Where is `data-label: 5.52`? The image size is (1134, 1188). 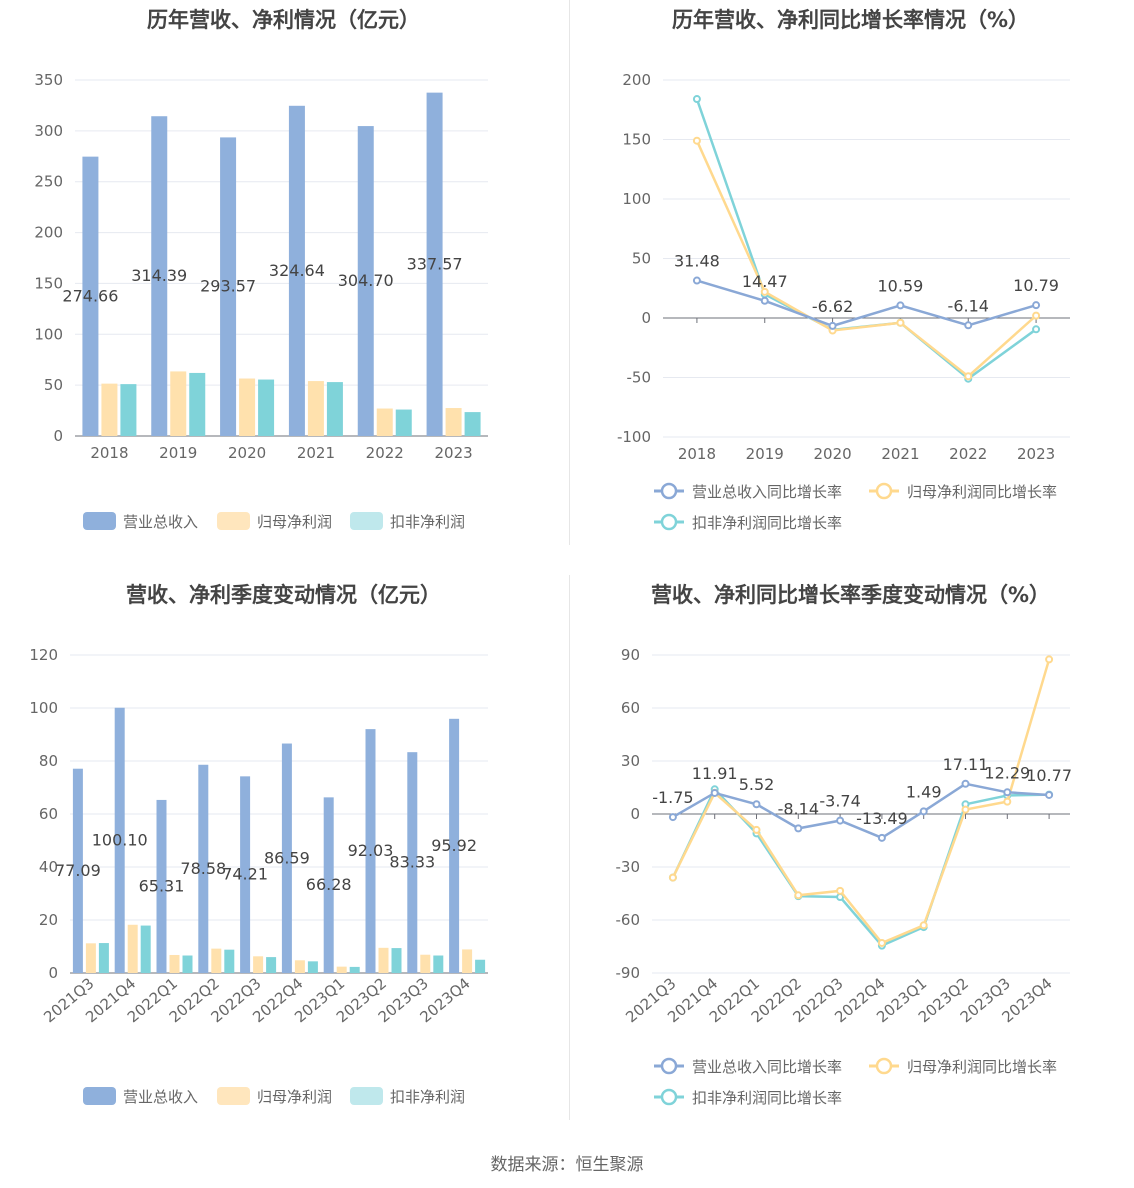
data-label: 5.52 is located at coordinates (757, 784).